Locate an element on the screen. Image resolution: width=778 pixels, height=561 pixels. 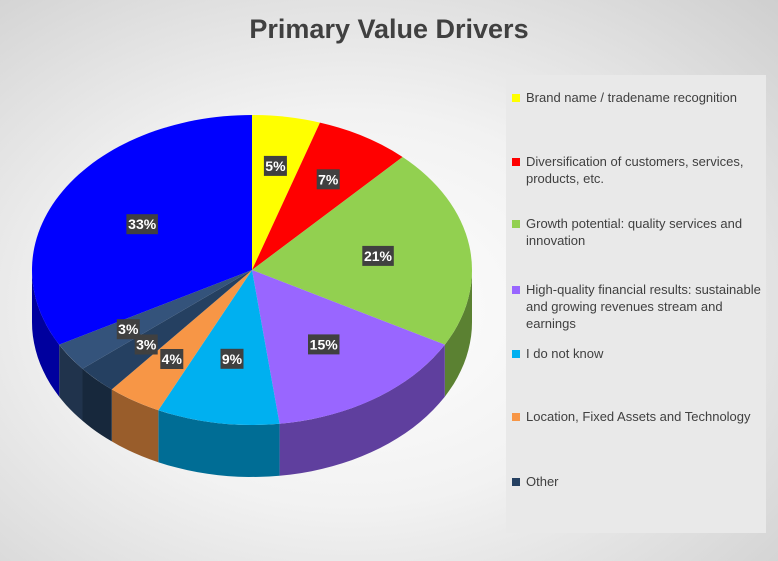
data-label-growth-potential-quality-services-and-in: 21% is located at coordinates (378, 255).